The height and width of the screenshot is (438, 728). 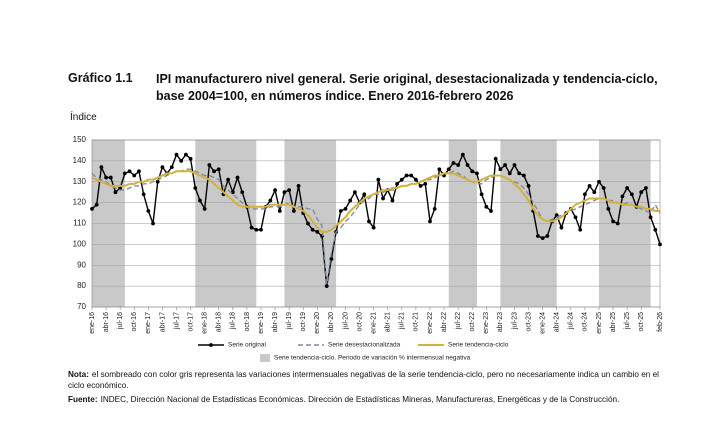 I want to click on y-tick-label: 150, so click(x=80, y=139).